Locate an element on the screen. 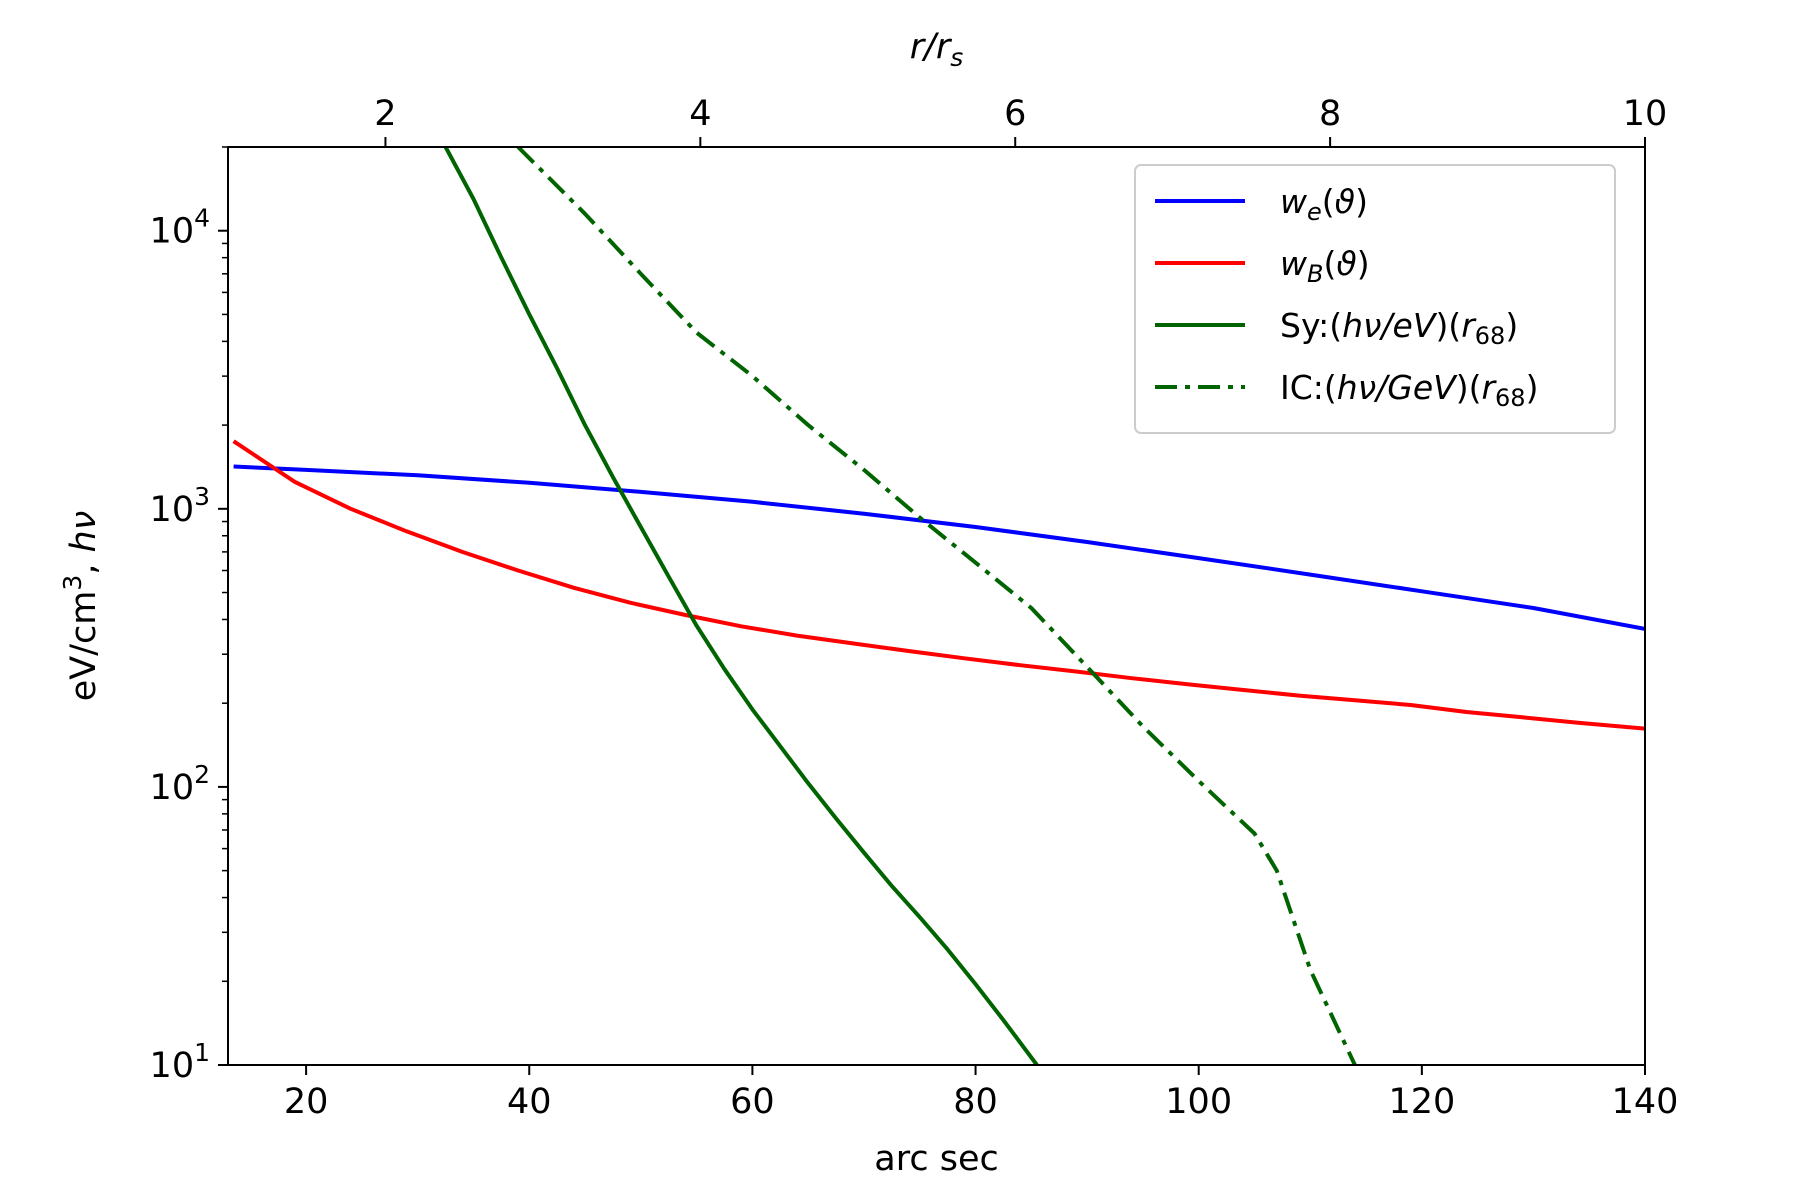  x-axis-label: arc sec is located at coordinates (936, 1159).